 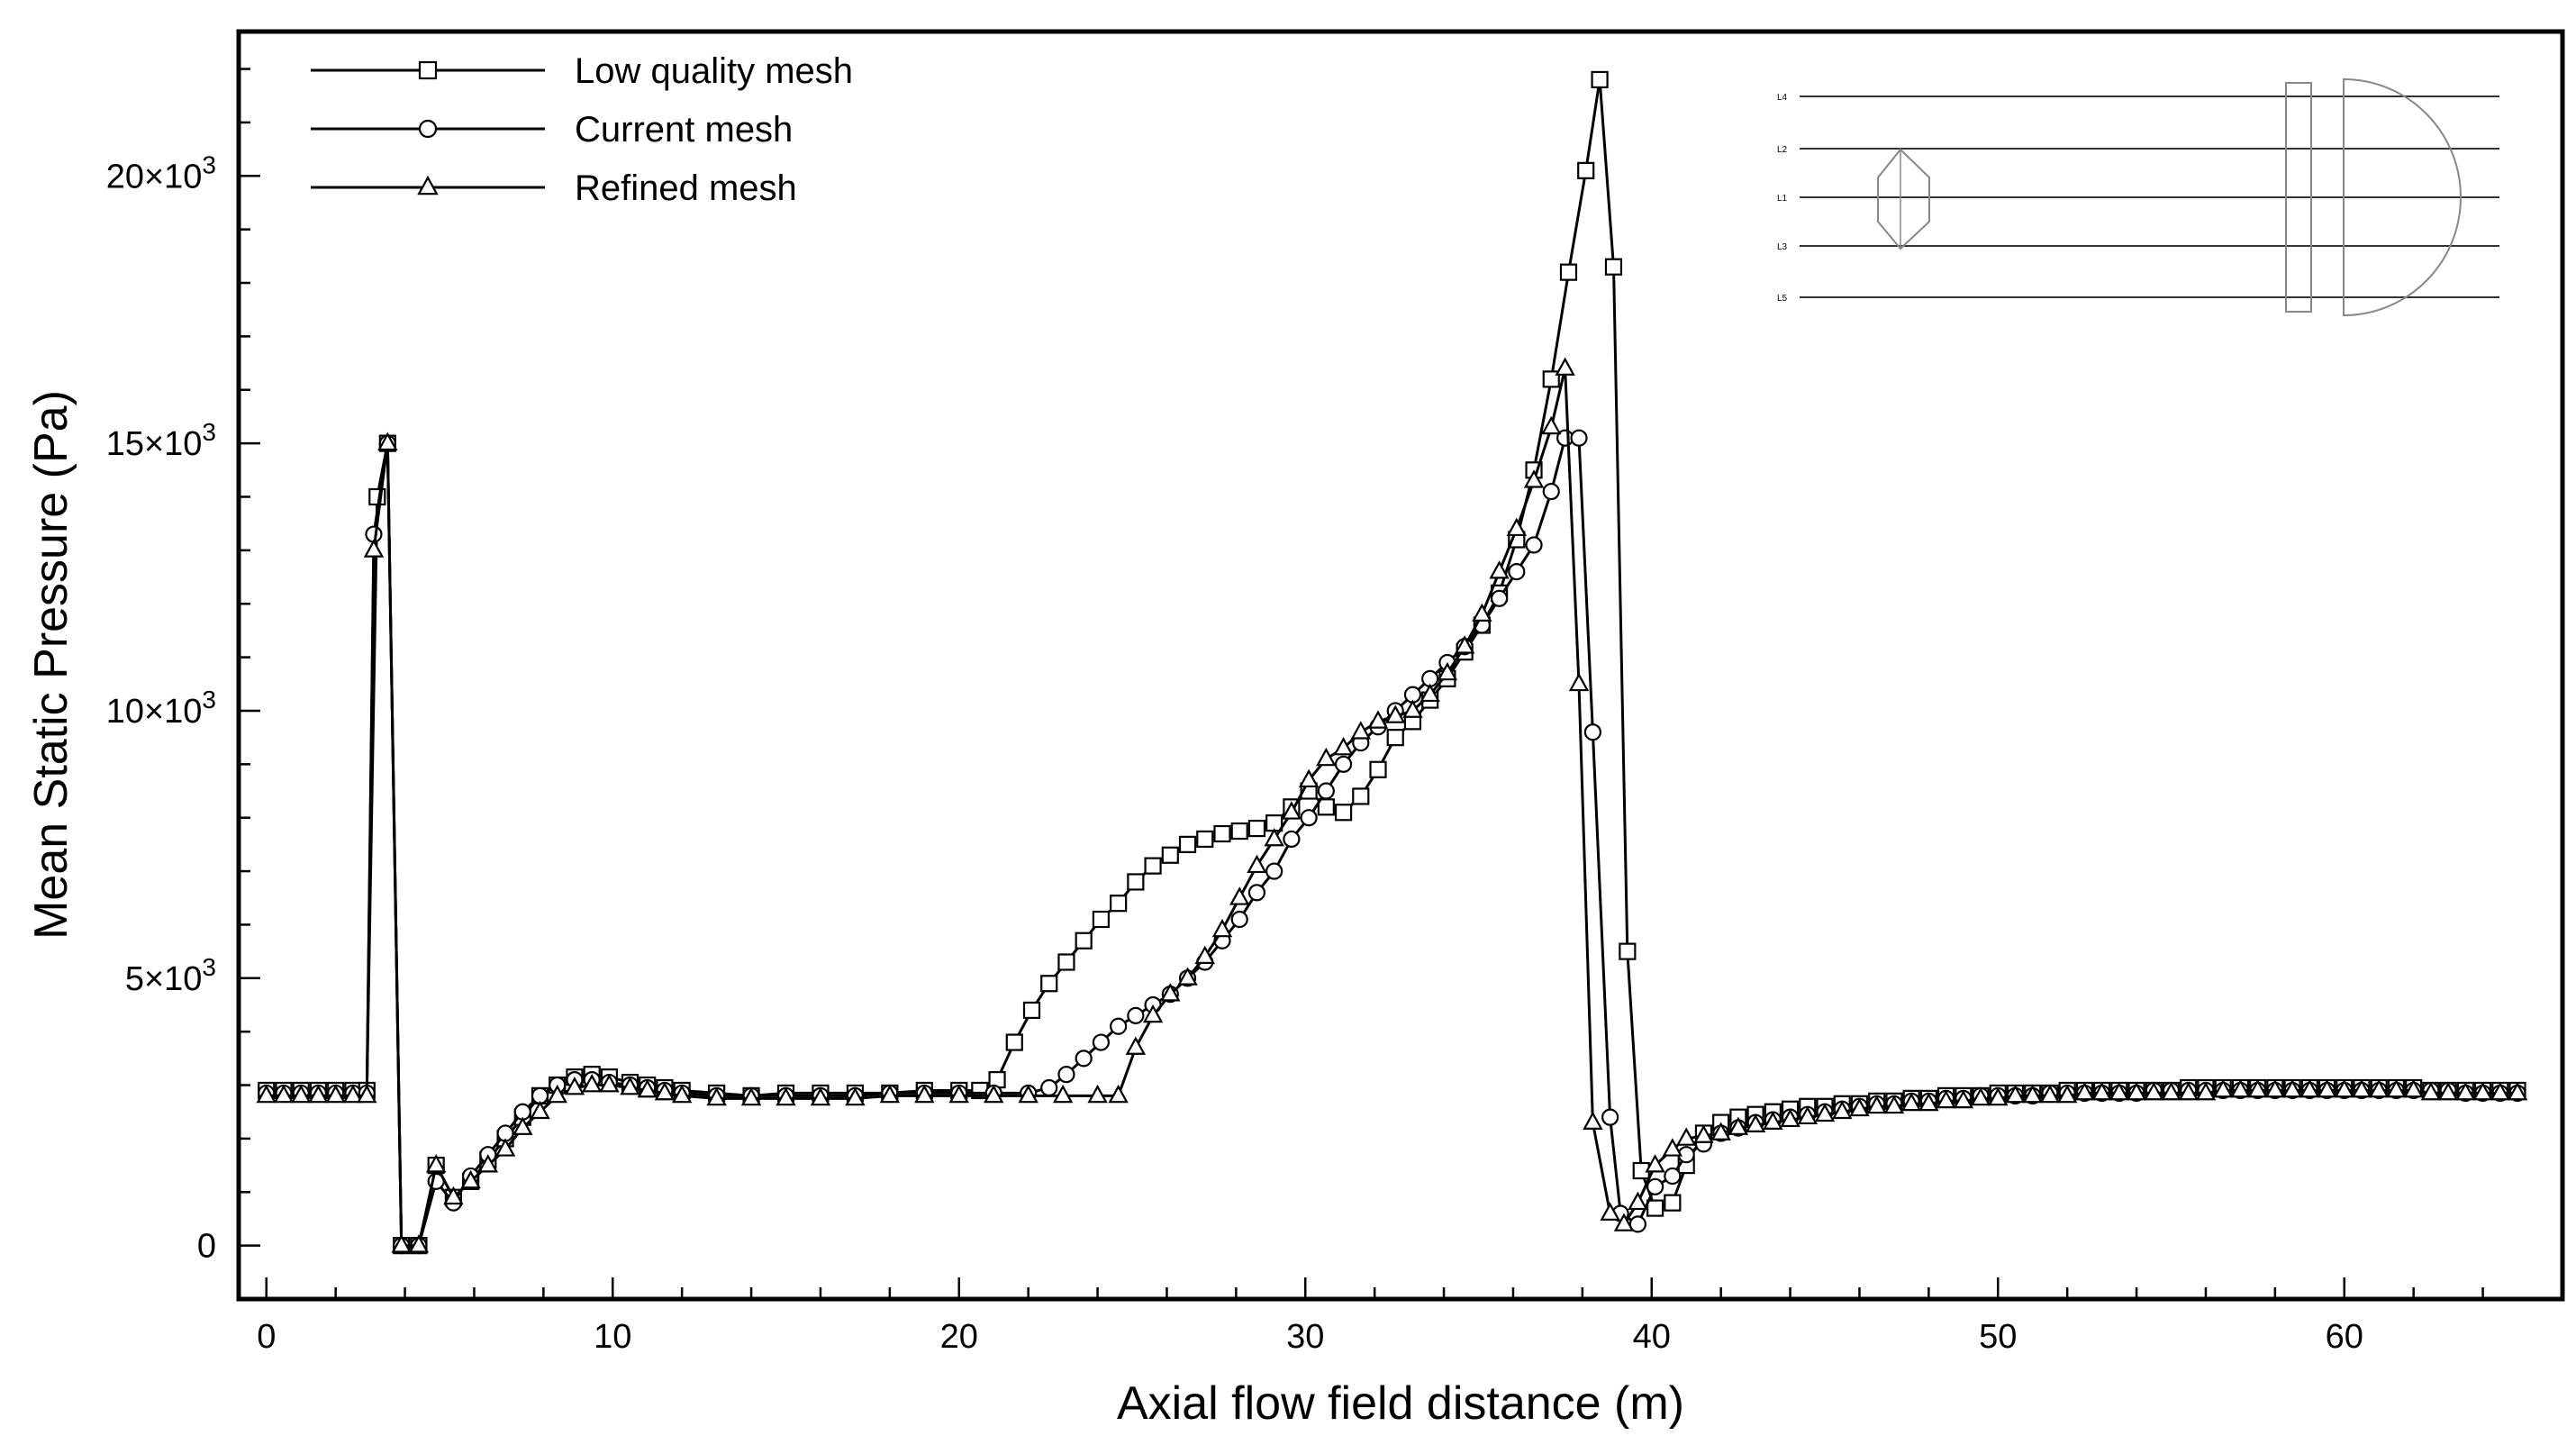 What do you see at coordinates (554, 188) in the screenshot?
I see `legend-item: Refined mesh` at bounding box center [554, 188].